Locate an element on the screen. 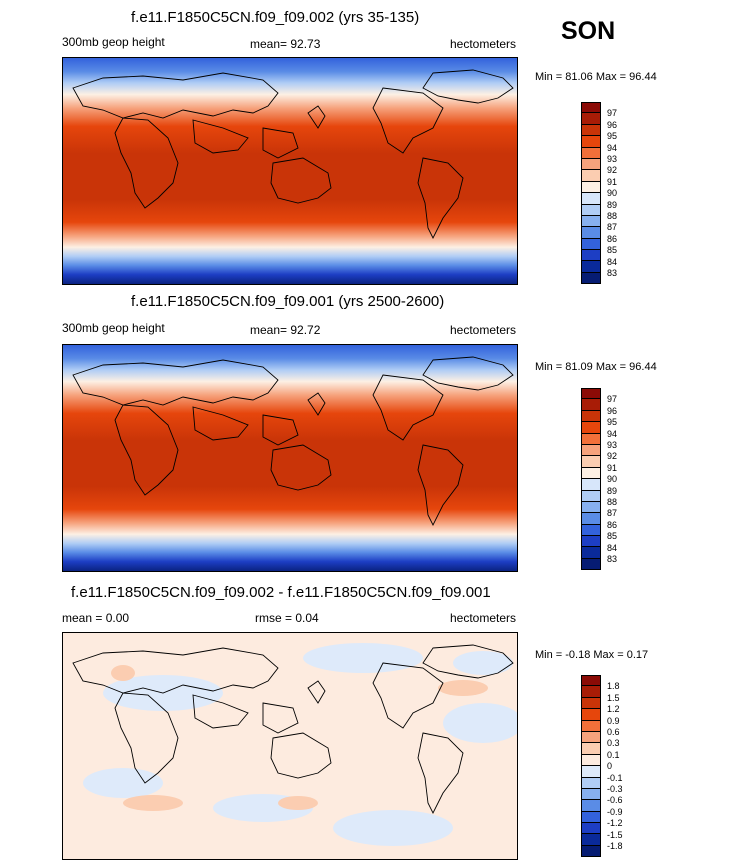 The image size is (733, 866). panel-3-negative-anomalies is located at coordinates (300, 744).